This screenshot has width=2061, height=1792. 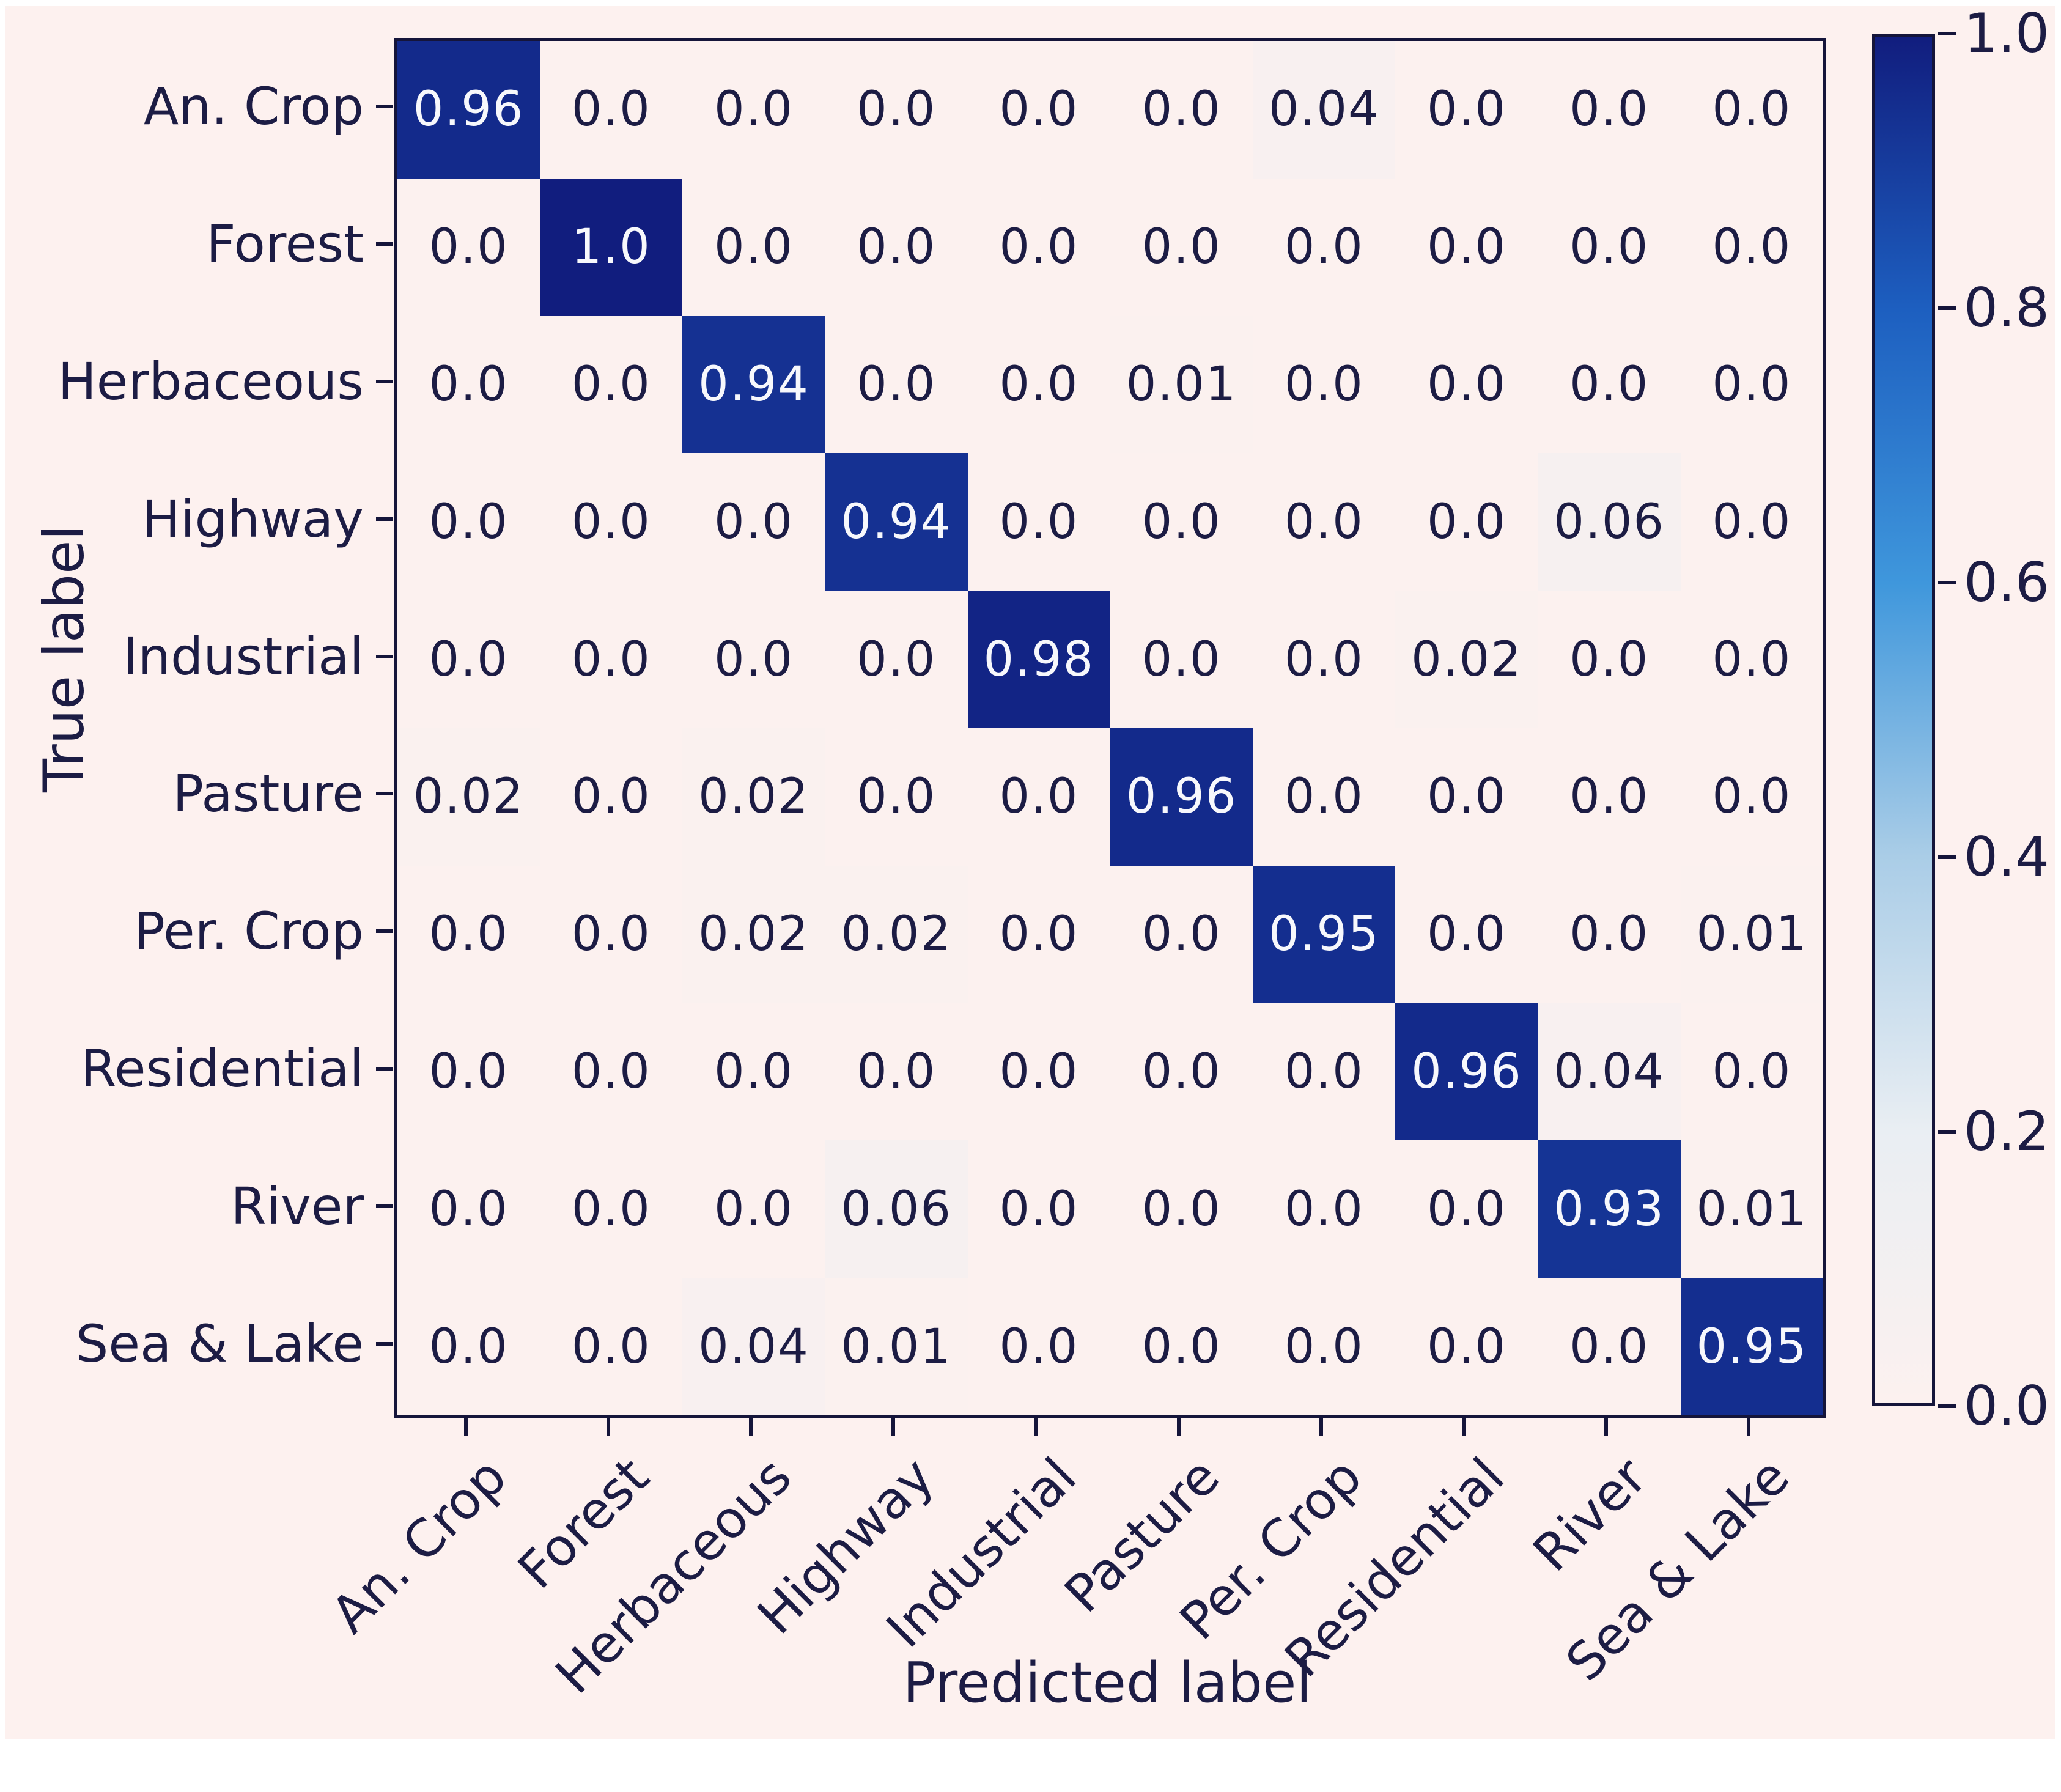 I want to click on y-tick-label: Per. Crop, so click(x=249, y=932).